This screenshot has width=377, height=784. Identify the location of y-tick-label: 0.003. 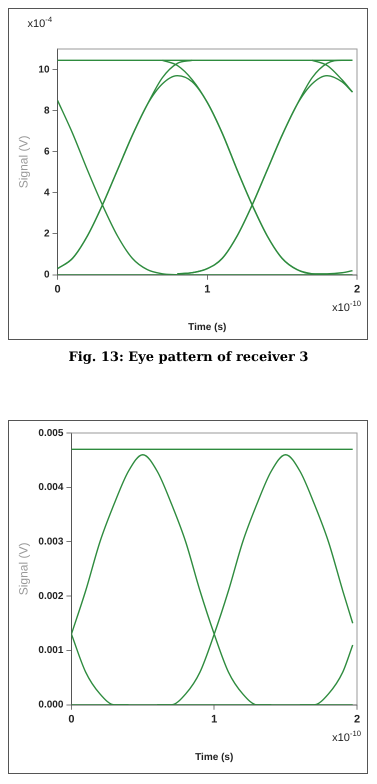
(51, 542).